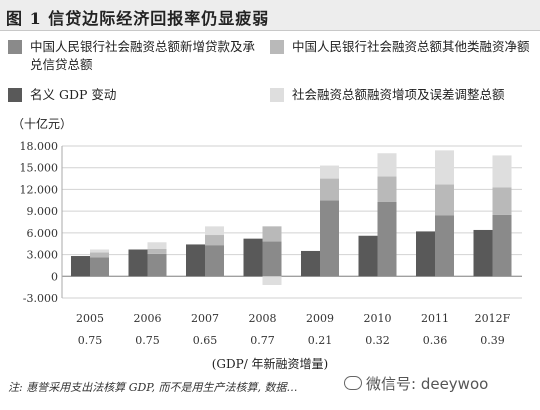 The height and width of the screenshot is (410, 540). I want to click on x-tick-sublabel: 0.39, so click(492, 340).